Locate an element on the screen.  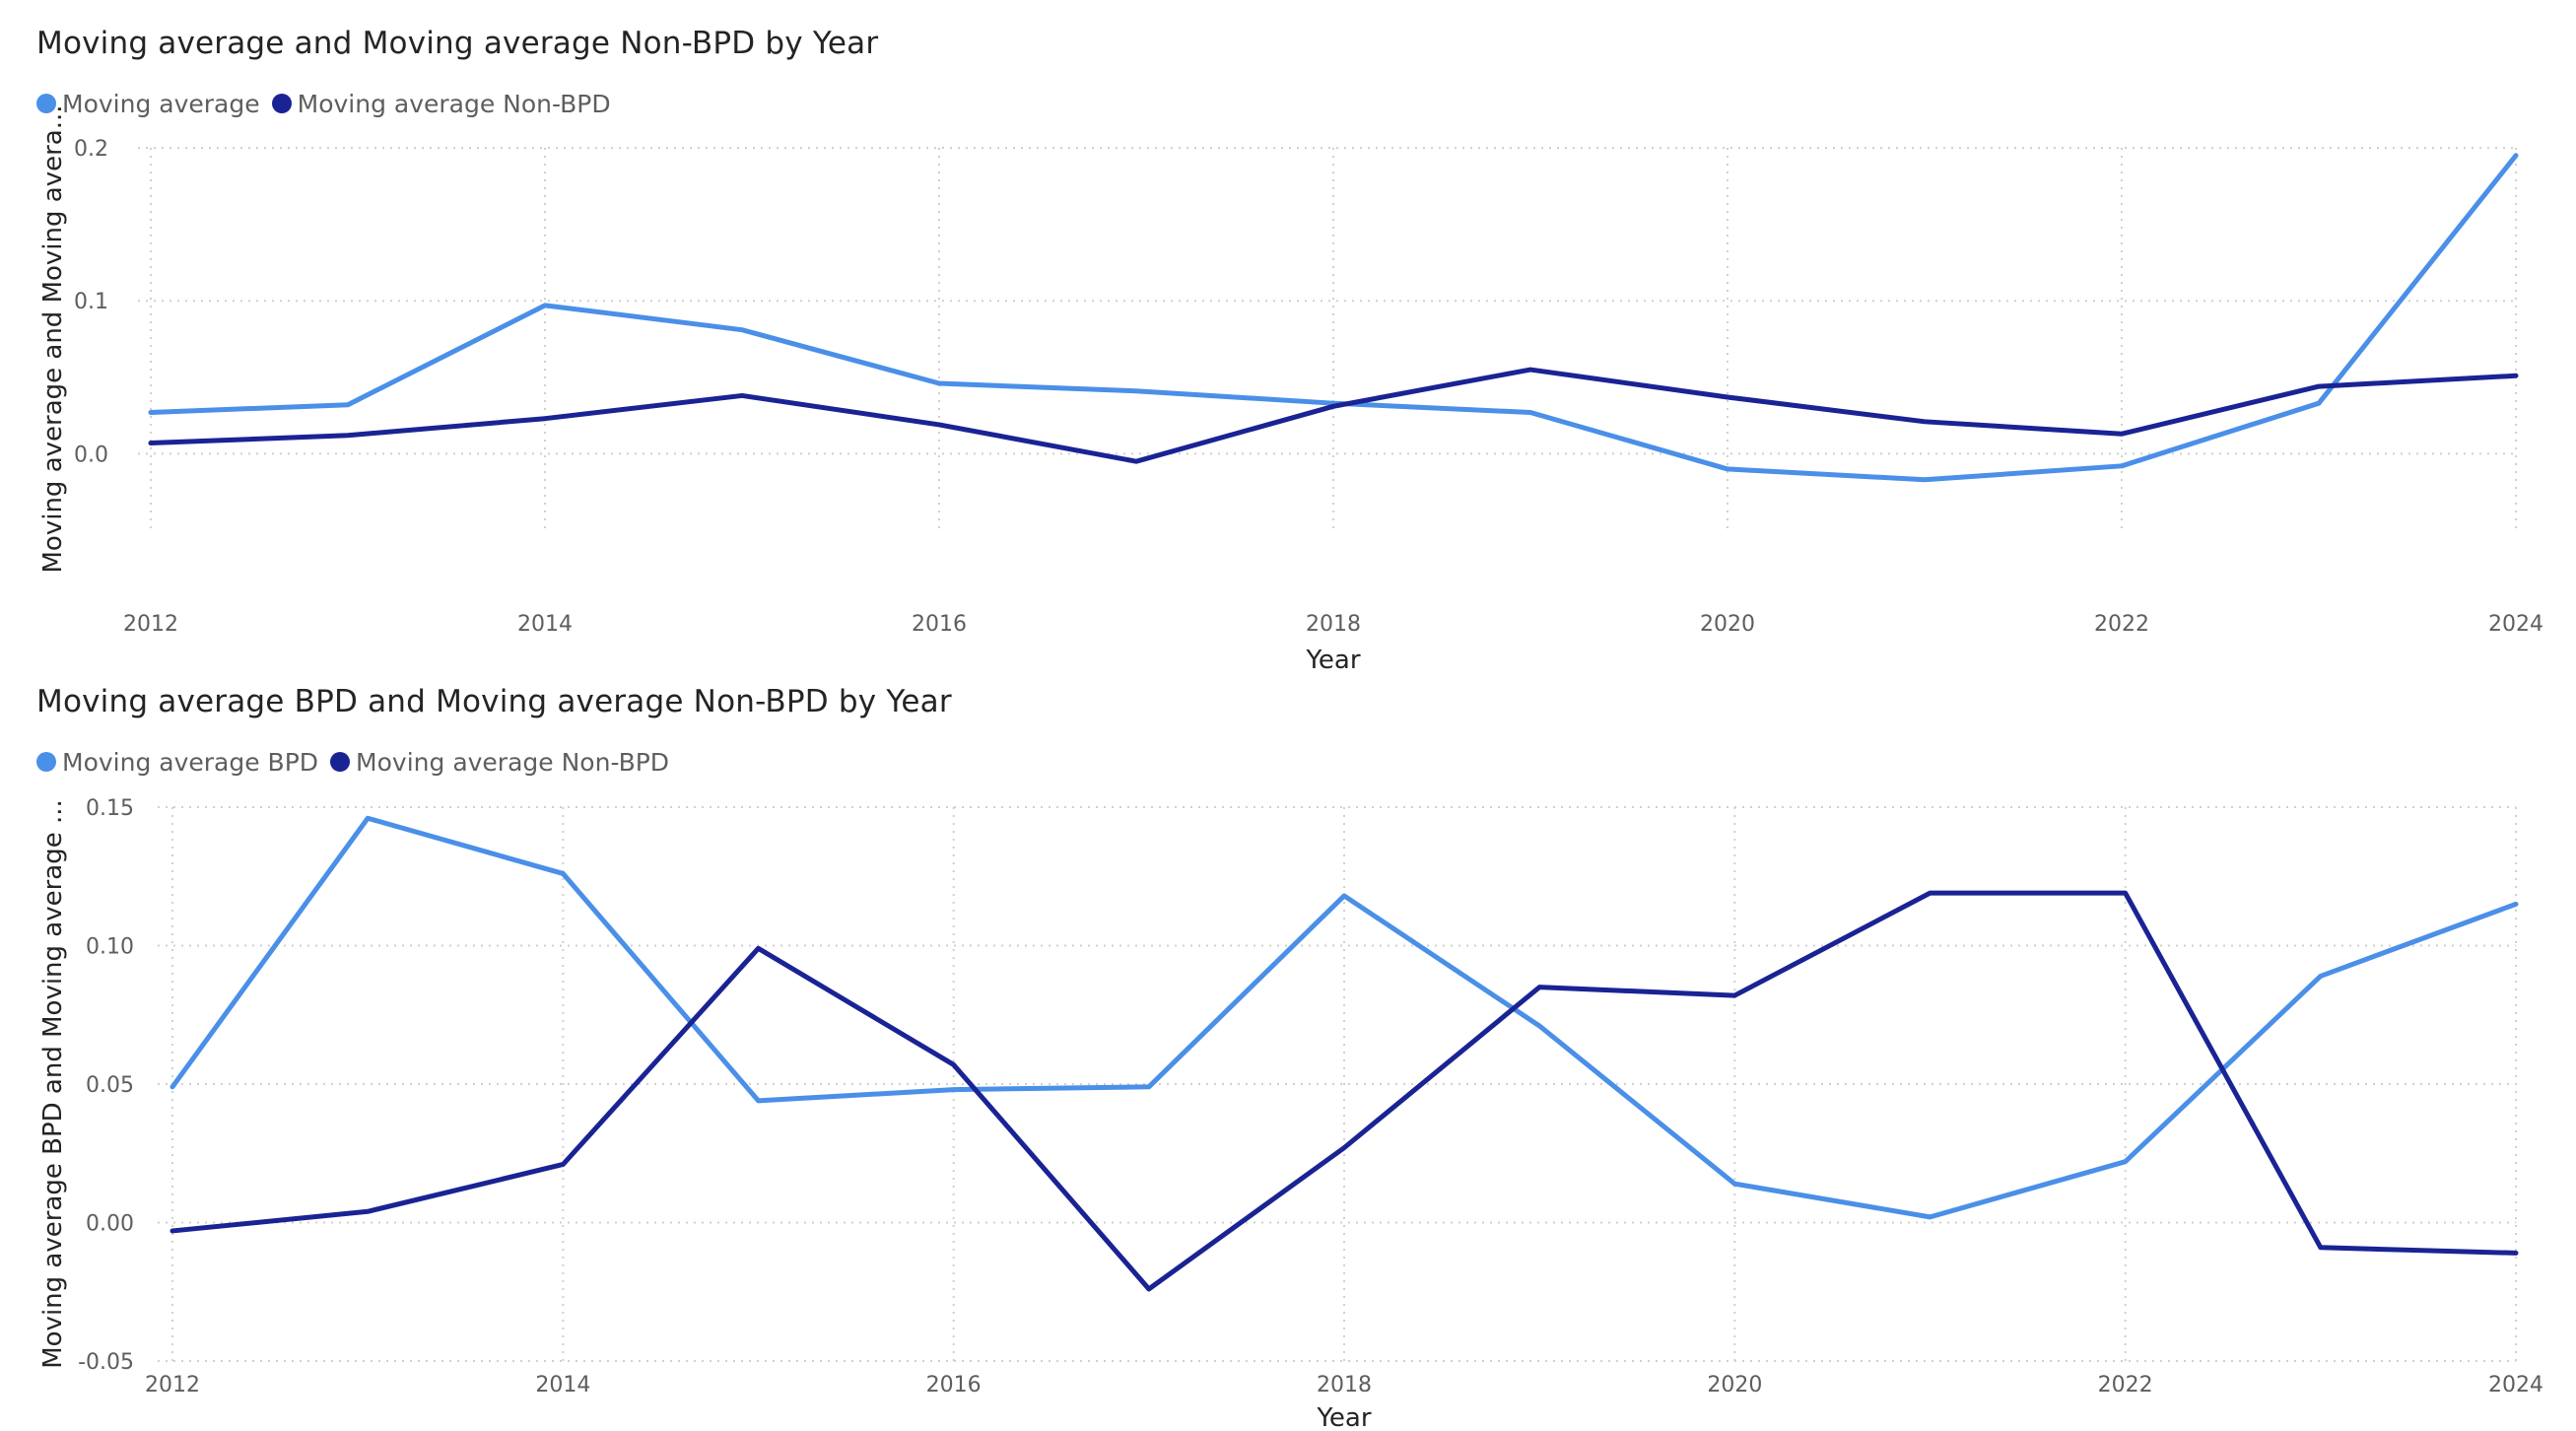
legend-item-moving-average-bpd: Moving average BPD is located at coordinates (177, 762).